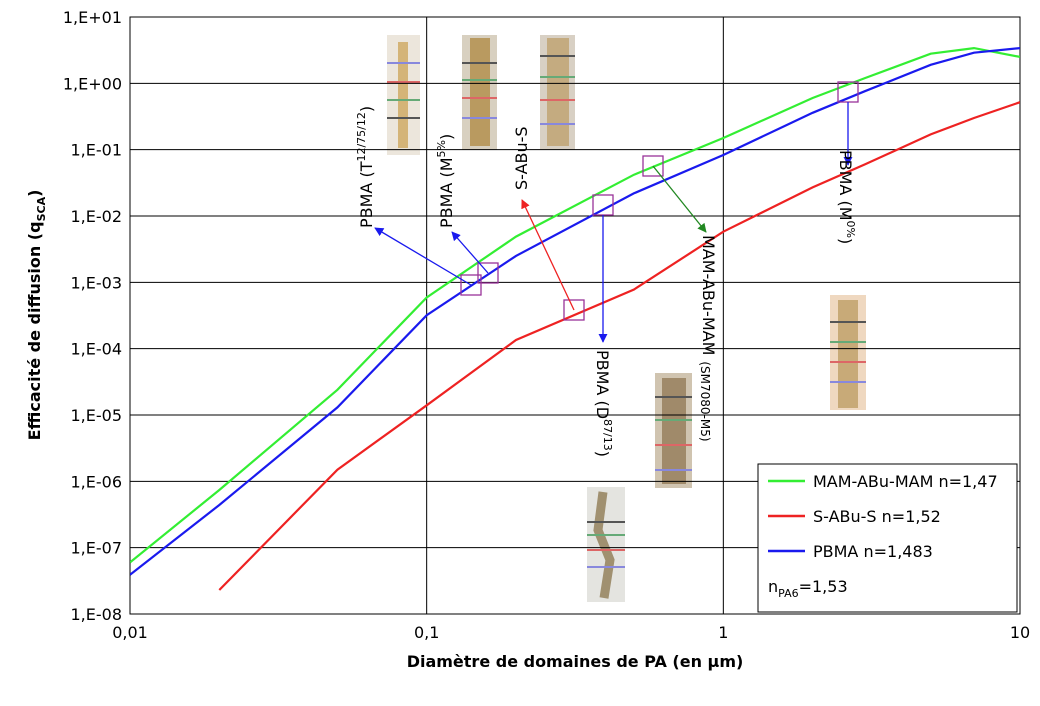 The image size is (1040, 706). Describe the element at coordinates (708, 295) in the screenshot. I see `annotation-text: MAM-ABu-MAM` at that location.